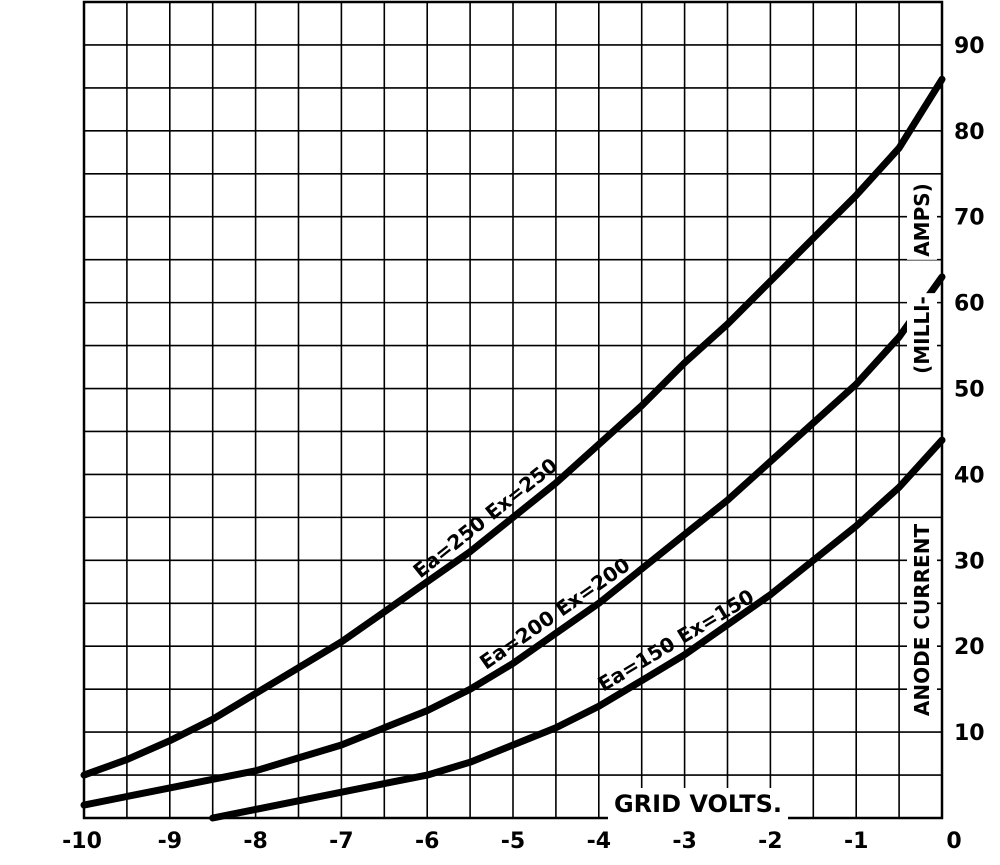 The height and width of the screenshot is (865, 1000). Describe the element at coordinates (969, 561) in the screenshot. I see `y-tick-label: 30` at that location.